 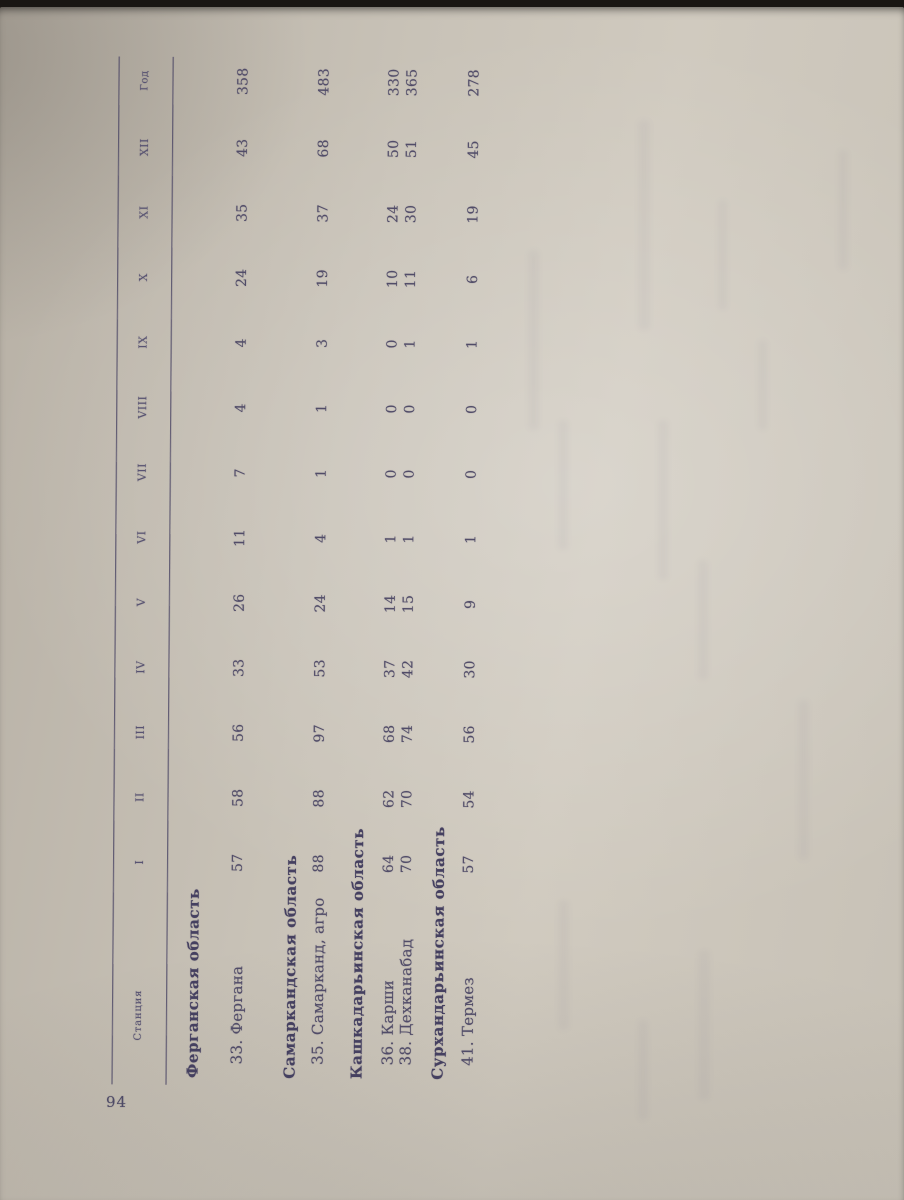 I want to click on month-value: 45, so click(x=474, y=149).